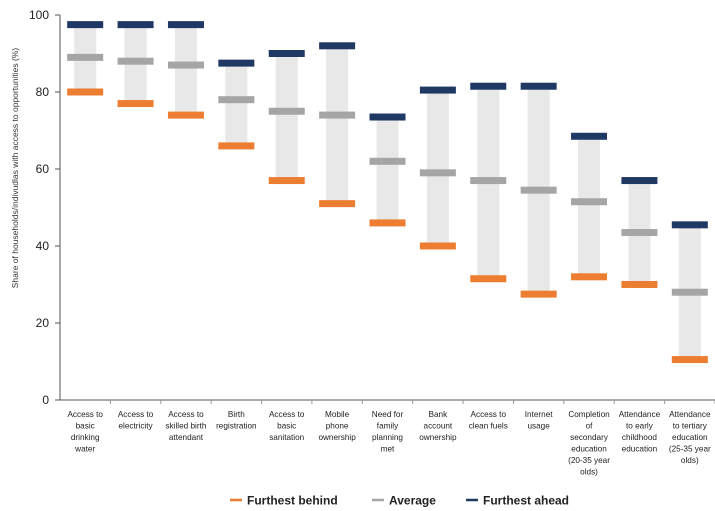  What do you see at coordinates (185, 426) in the screenshot?
I see `x-category-label: Access to skilled birth attendant` at bounding box center [185, 426].